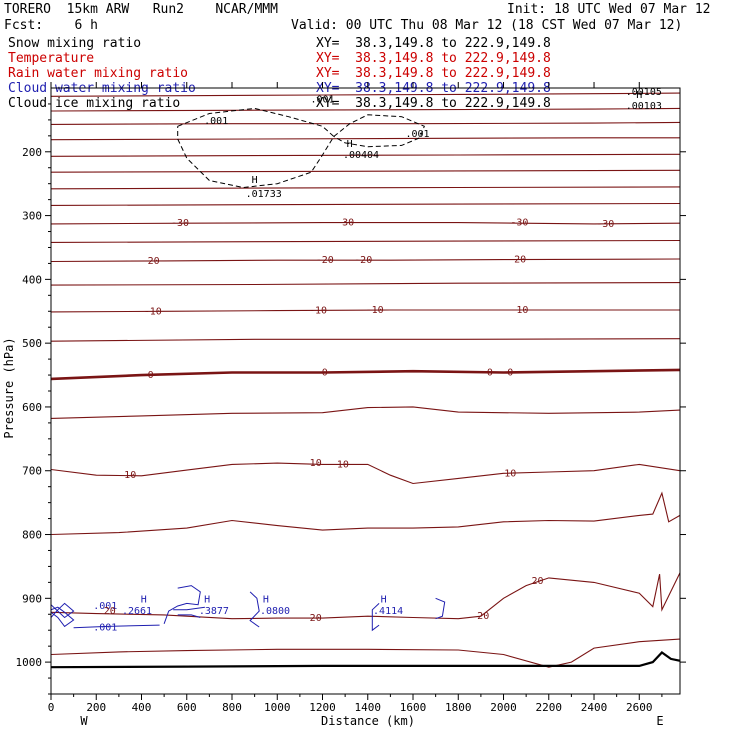 This screenshot has height=740, width=740. I want to click on y-tick-label-200: 200, so click(32, 152).